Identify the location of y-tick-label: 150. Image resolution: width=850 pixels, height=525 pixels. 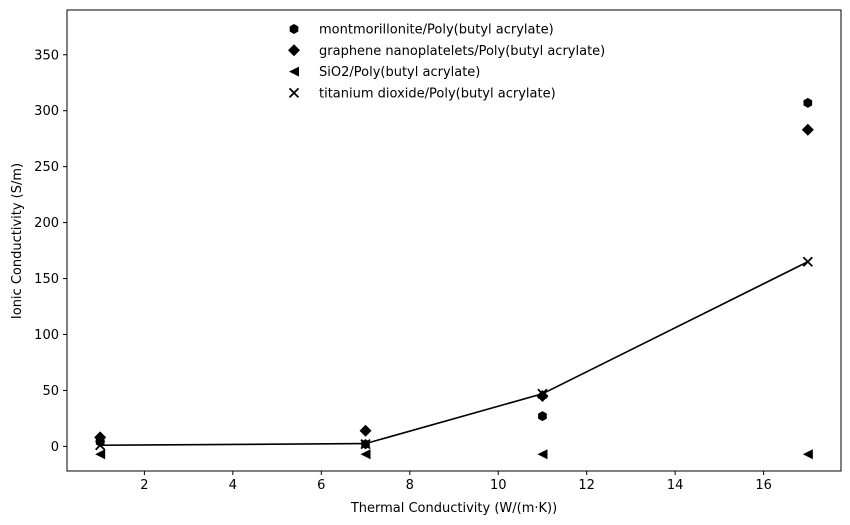
(46, 279).